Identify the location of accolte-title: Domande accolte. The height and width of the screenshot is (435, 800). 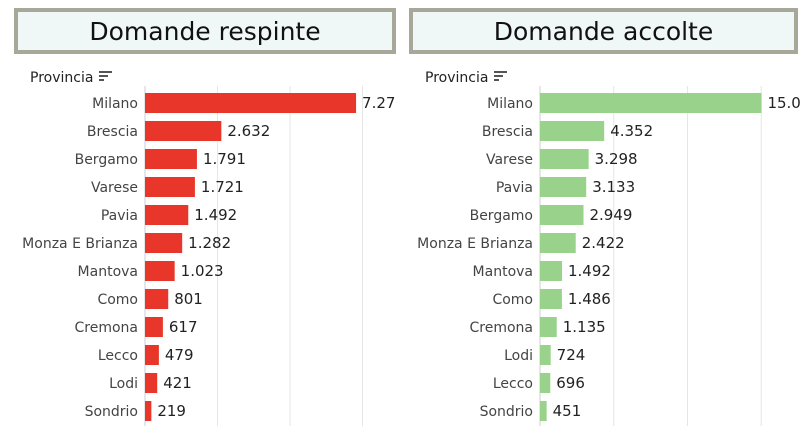
(603, 31).